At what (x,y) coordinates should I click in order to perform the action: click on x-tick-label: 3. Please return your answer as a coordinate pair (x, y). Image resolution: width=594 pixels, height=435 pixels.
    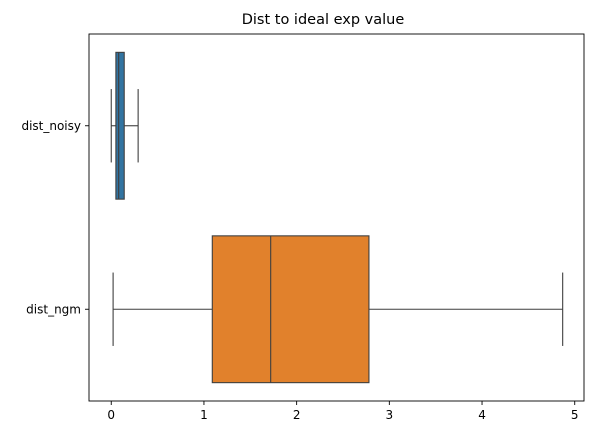
    Looking at the image, I should click on (390, 415).